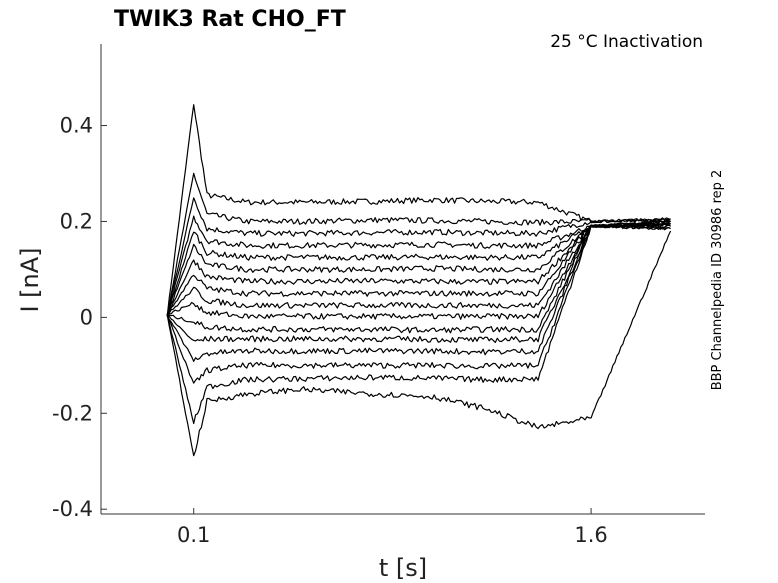  Describe the element at coordinates (590, 535) in the screenshot. I see `x-tick-label: 1.6` at that location.